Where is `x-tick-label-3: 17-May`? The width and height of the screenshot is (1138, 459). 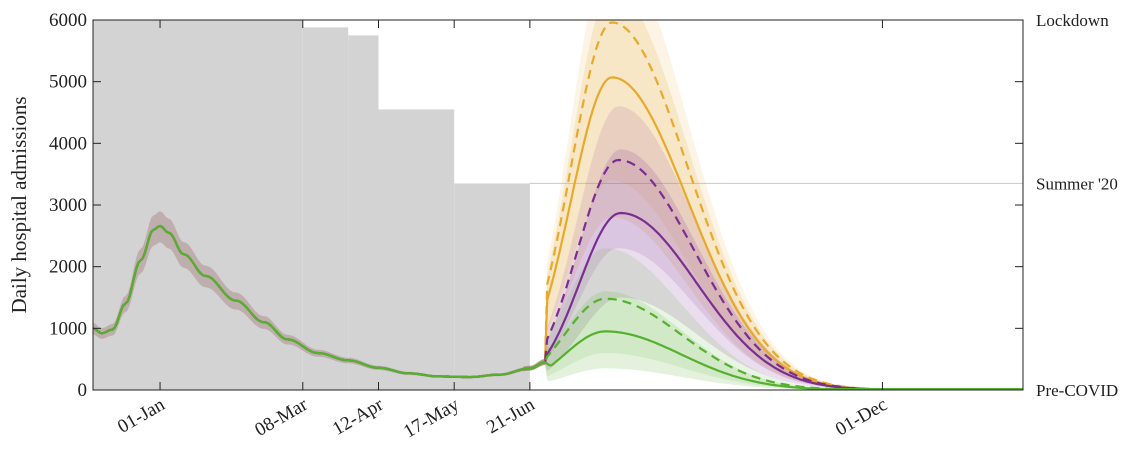
x-tick-label-3: 17-May is located at coordinates (431, 418).